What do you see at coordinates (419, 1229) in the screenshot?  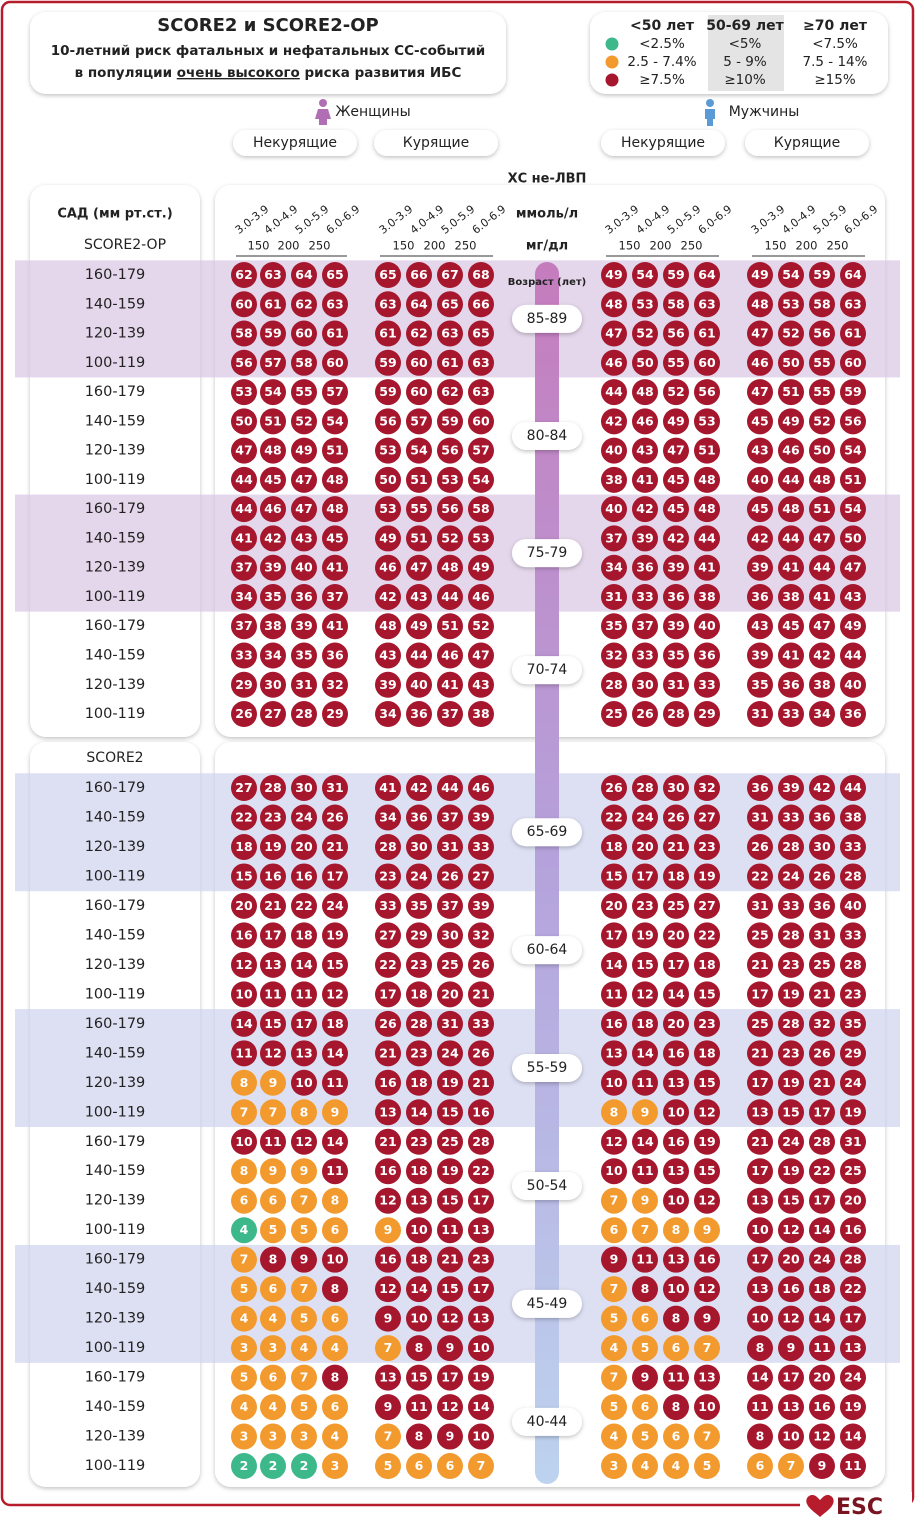 I see `risk-value: 10` at bounding box center [419, 1229].